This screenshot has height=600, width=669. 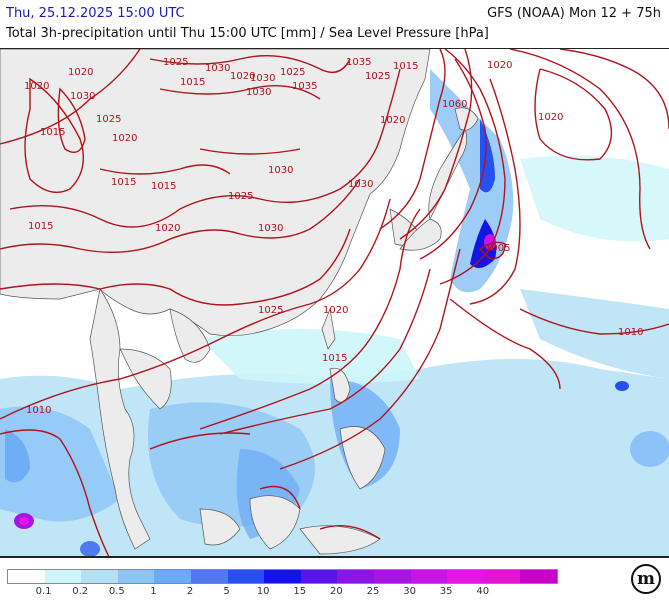 What do you see at coordinates (116, 591) in the screenshot?
I see `legend-tick-label: 0.5` at bounding box center [116, 591].